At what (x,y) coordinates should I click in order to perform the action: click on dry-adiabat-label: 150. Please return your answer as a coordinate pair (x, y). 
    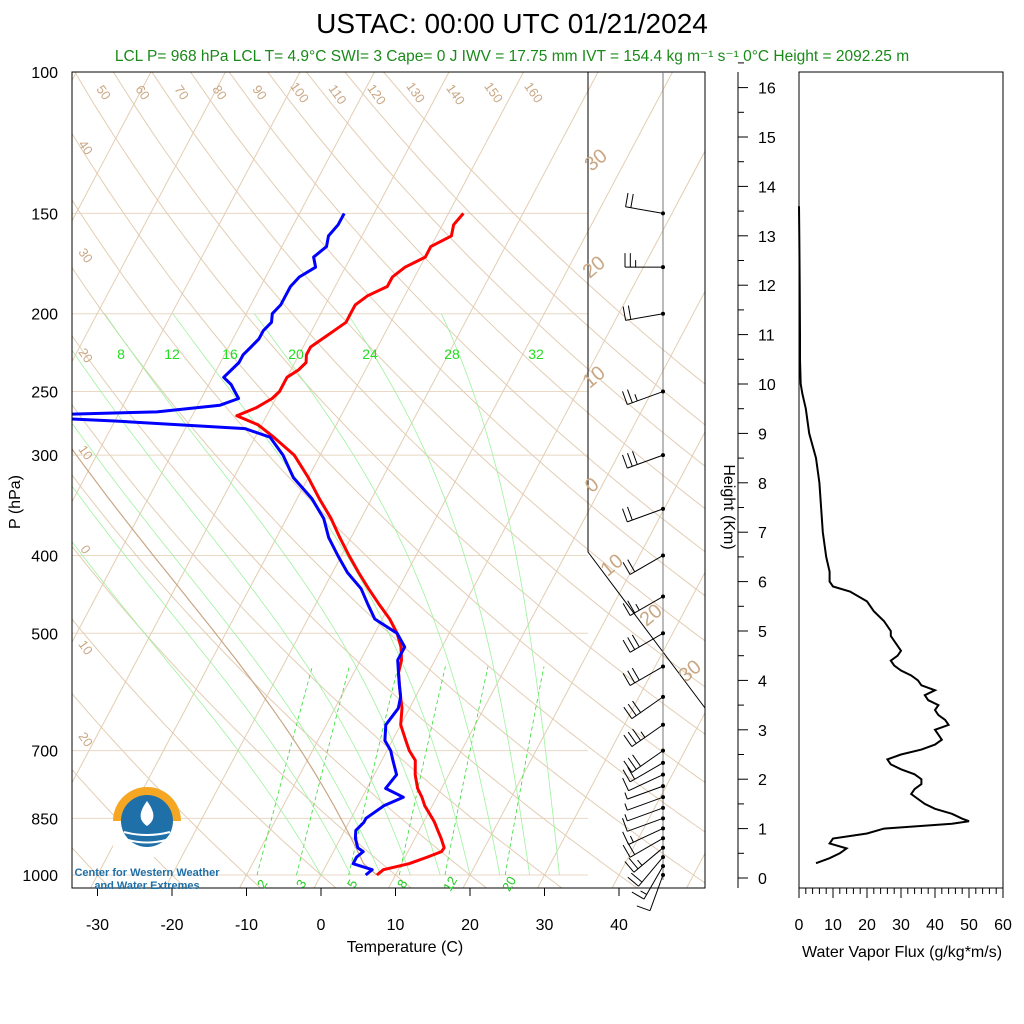
    Looking at the image, I should click on (493, 92).